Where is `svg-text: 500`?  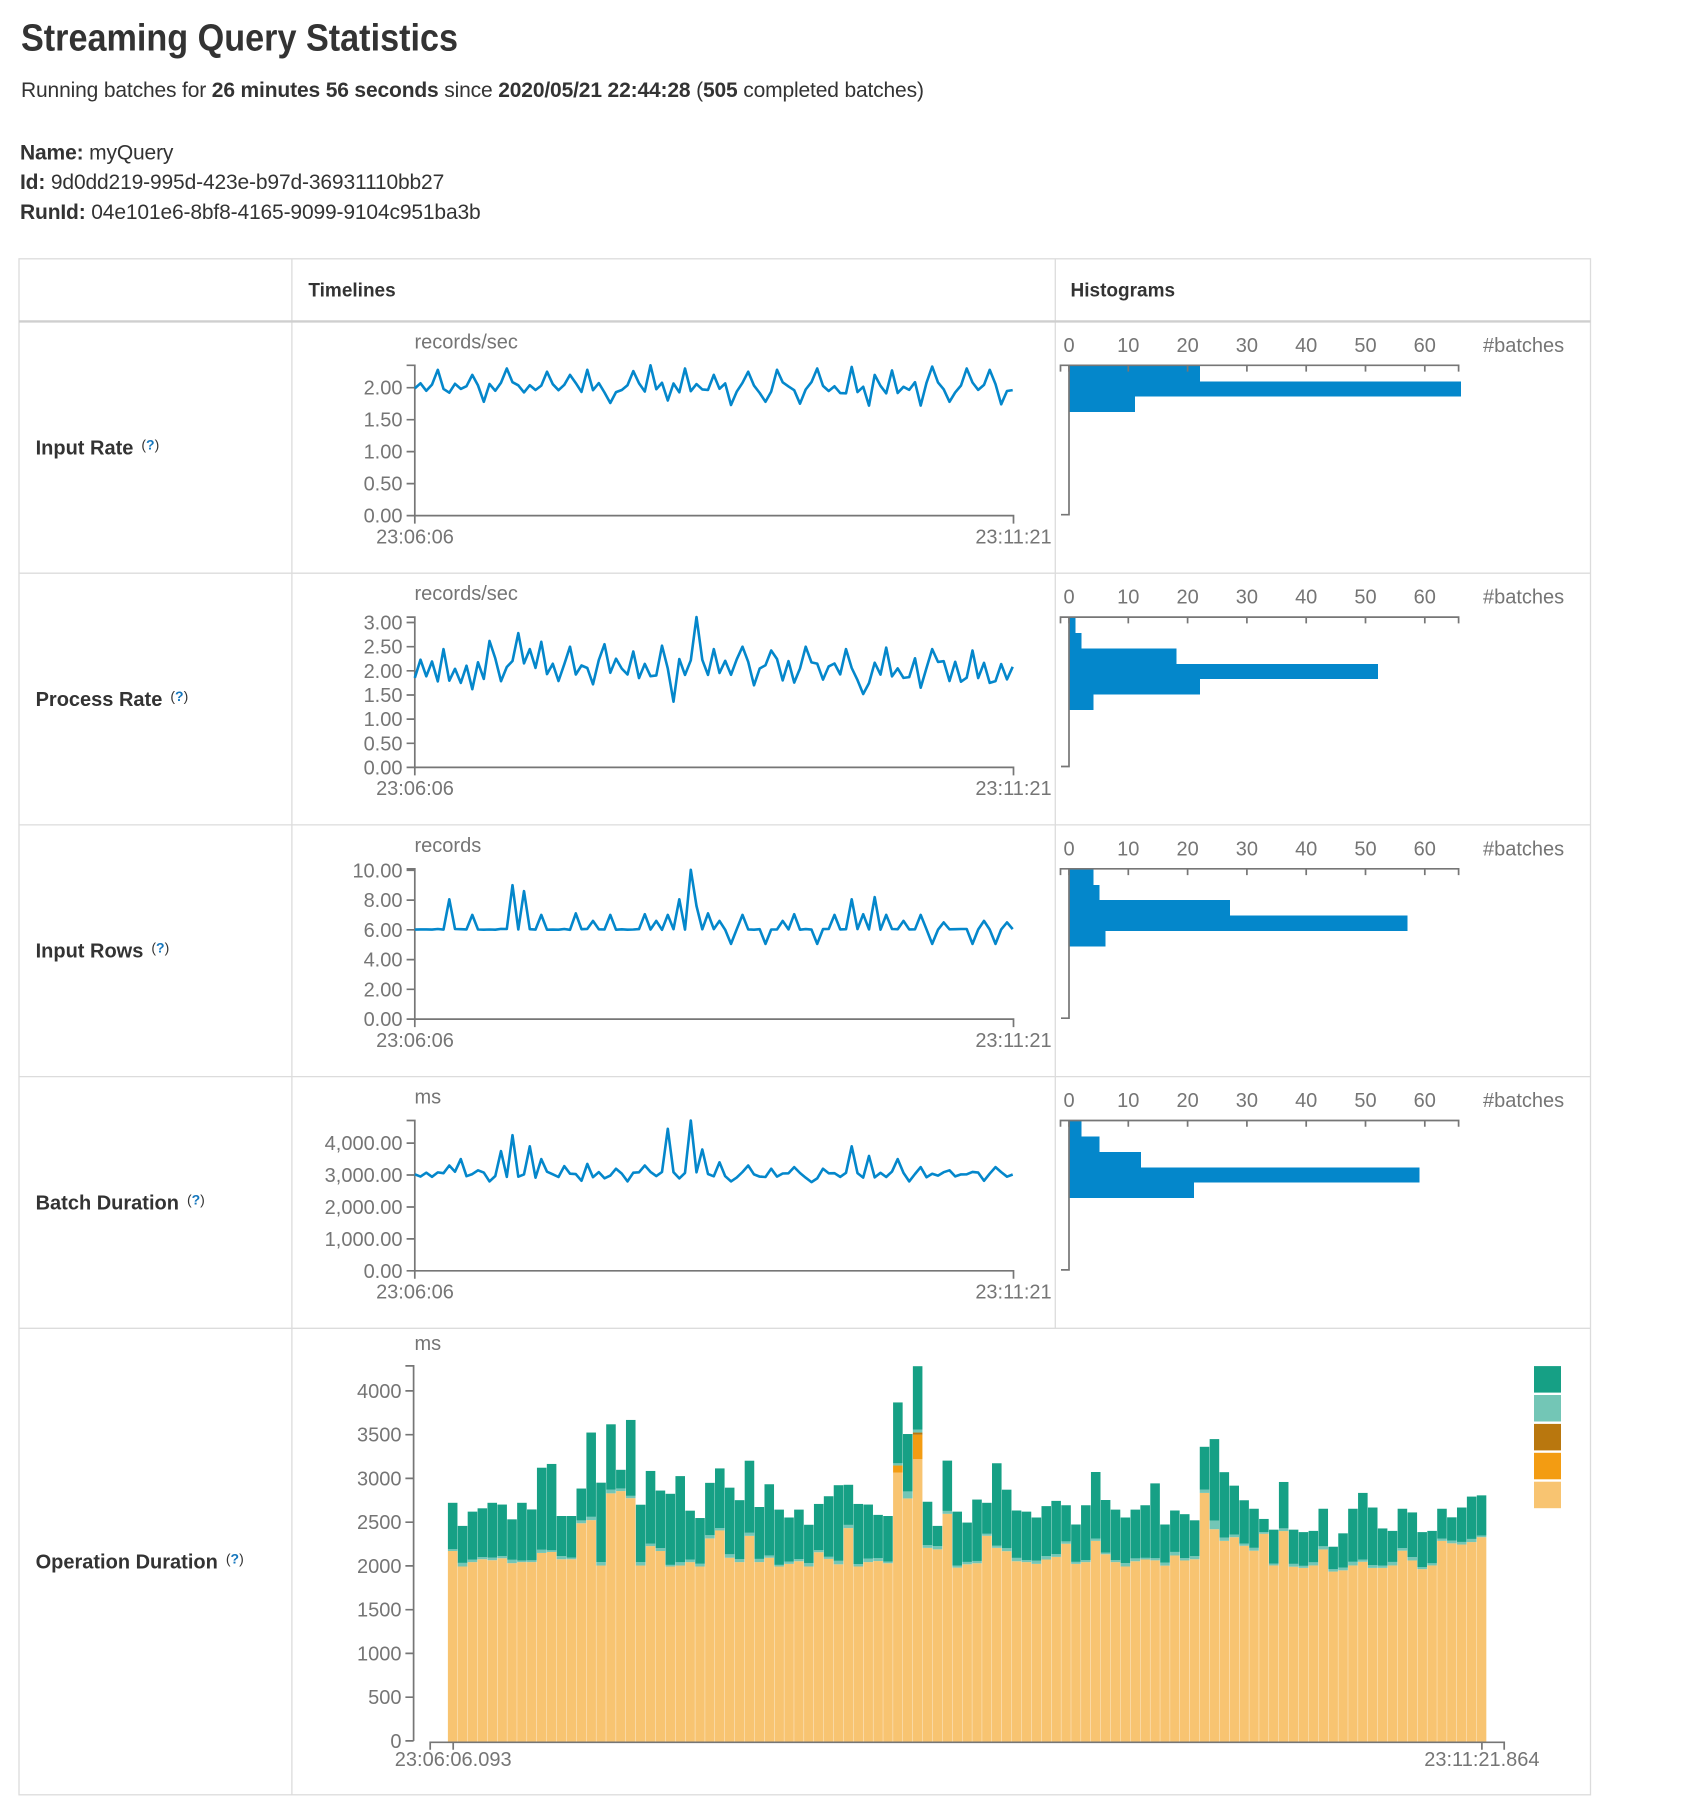 svg-text: 500 is located at coordinates (384, 1698).